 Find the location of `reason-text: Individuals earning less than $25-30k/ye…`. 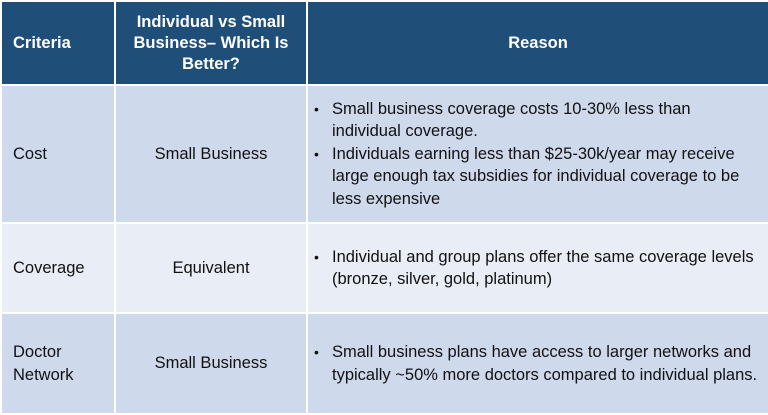

reason-text: Individuals earning less than $25-30k/ye… is located at coordinates (536, 176).